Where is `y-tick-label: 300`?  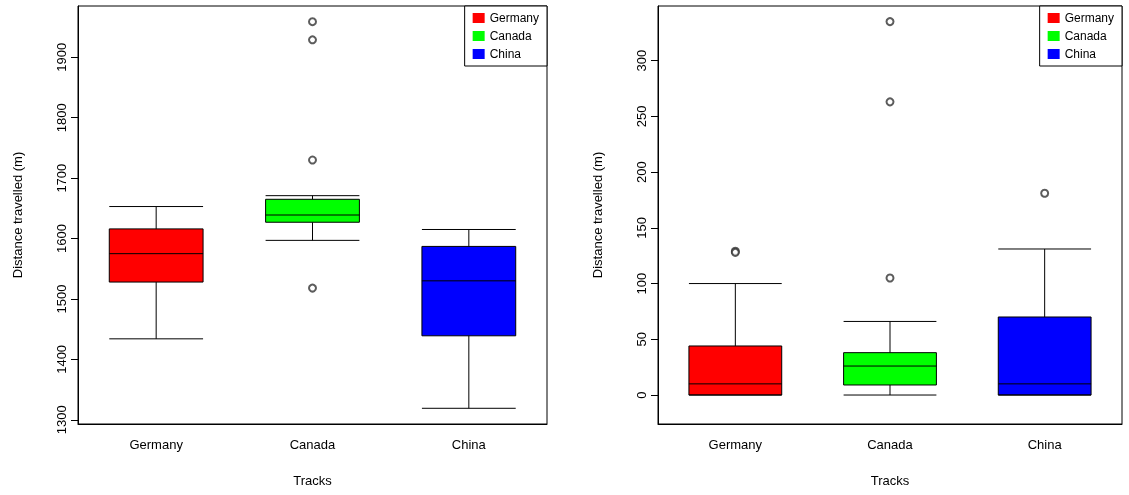 y-tick-label: 300 is located at coordinates (641, 60).